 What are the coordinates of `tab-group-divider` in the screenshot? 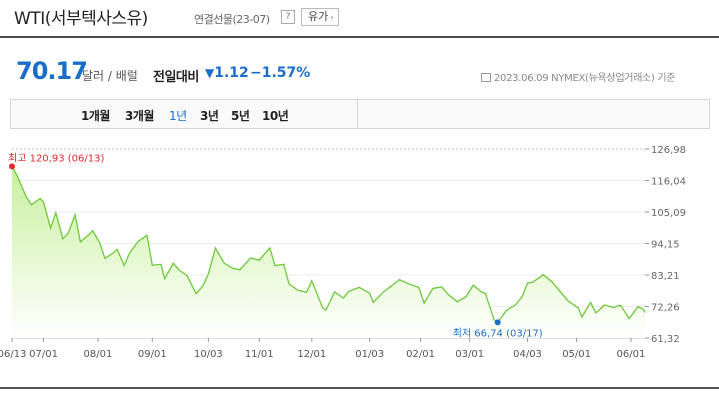 It's located at (184, 114).